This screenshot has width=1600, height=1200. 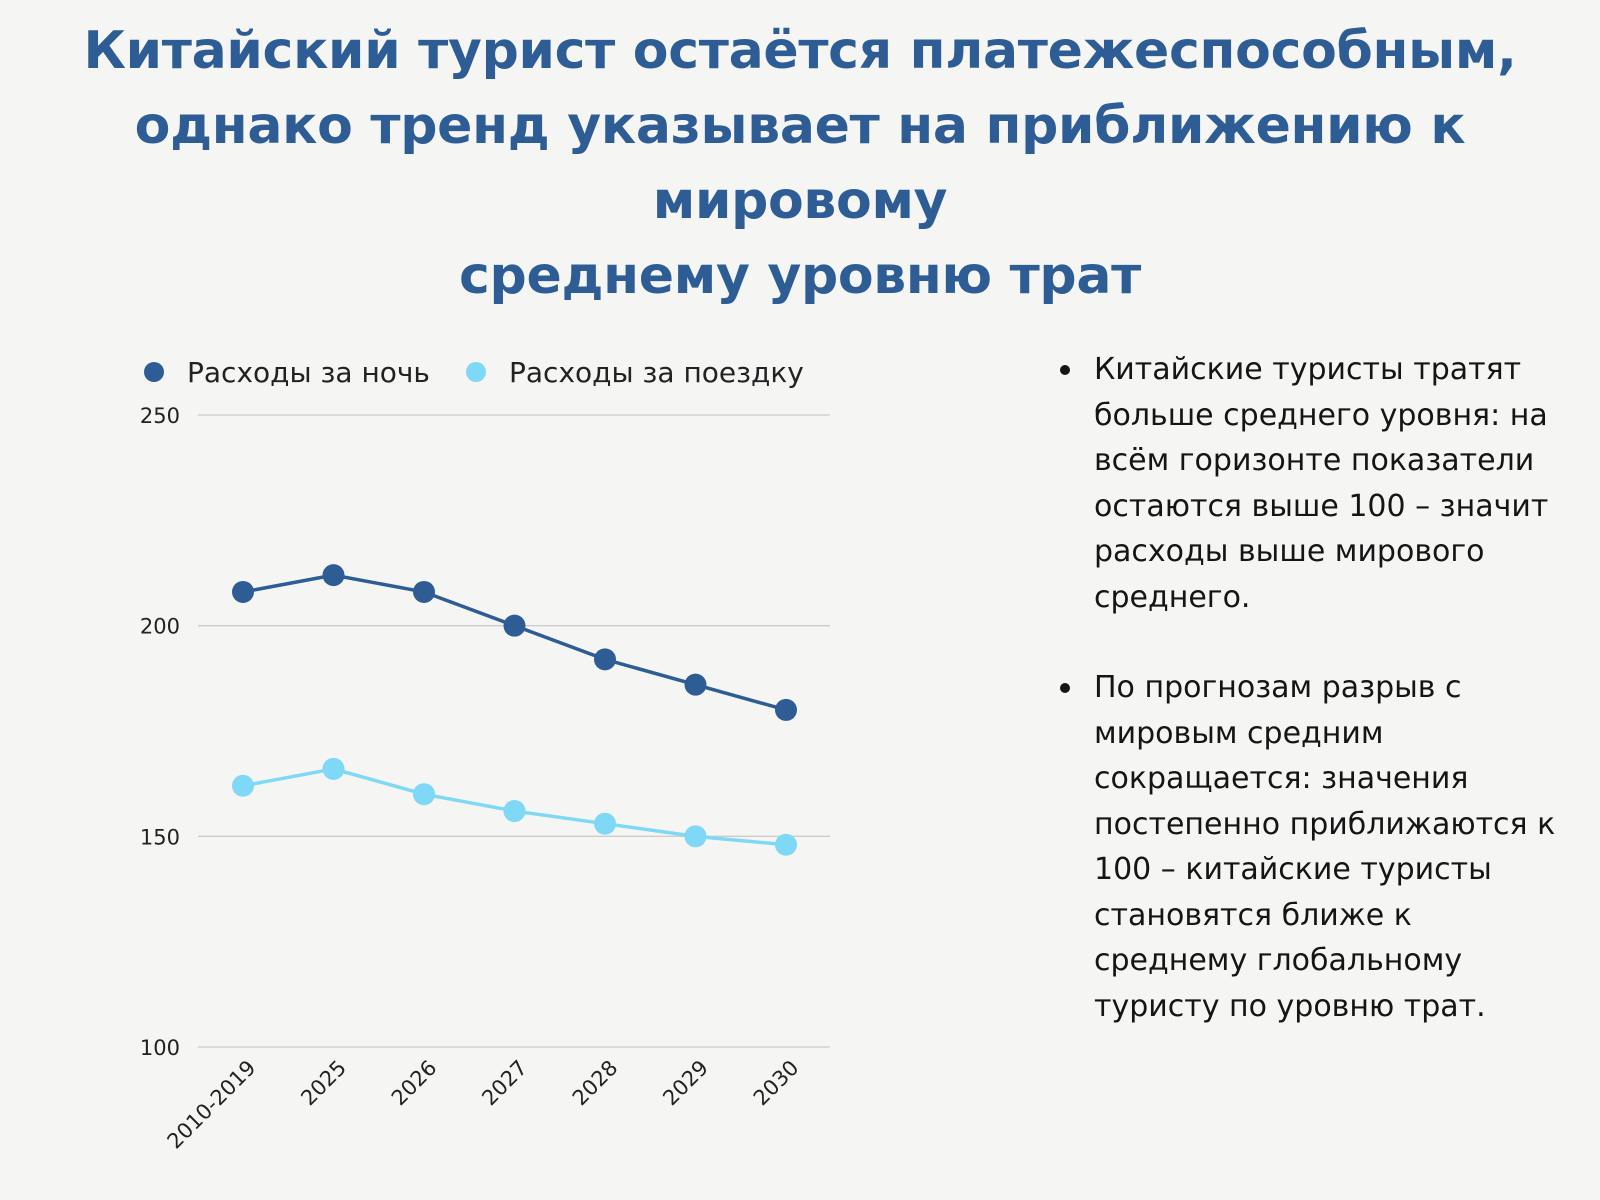 What do you see at coordinates (308, 372) in the screenshot?
I see `legend-label-1: Расходы за ночь` at bounding box center [308, 372].